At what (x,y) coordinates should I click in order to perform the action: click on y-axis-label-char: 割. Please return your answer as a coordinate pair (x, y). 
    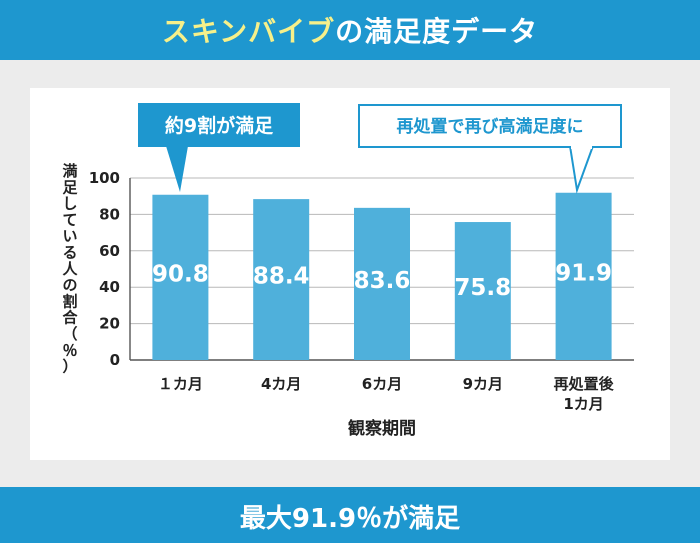
    Looking at the image, I should click on (69, 301).